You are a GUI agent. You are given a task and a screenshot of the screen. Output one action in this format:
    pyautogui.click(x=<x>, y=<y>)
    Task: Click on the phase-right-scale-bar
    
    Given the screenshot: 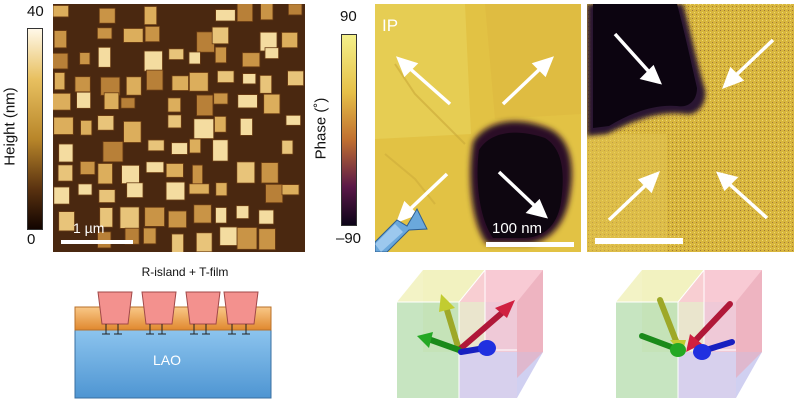 What is the action you would take?
    pyautogui.click(x=639, y=241)
    